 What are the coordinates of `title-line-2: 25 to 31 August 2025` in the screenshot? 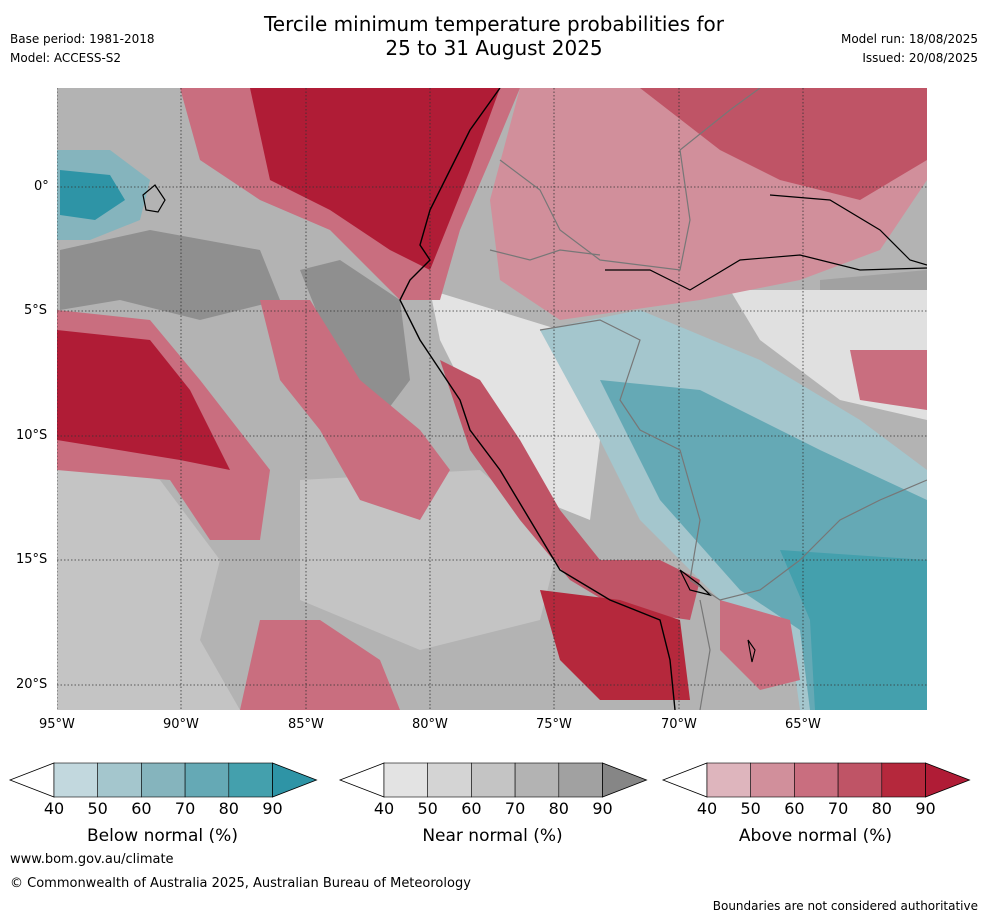 It's located at (494, 48).